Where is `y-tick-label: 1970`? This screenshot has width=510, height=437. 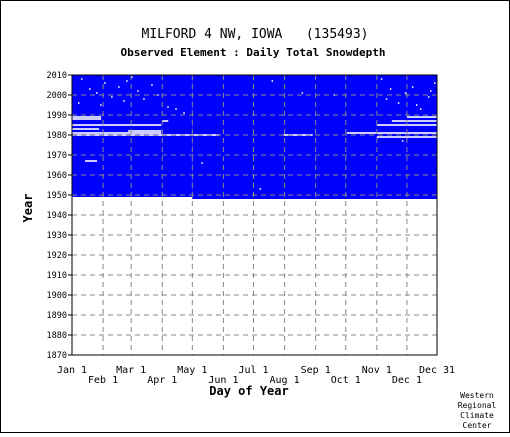 y-tick-label: 1970 is located at coordinates (57, 156).